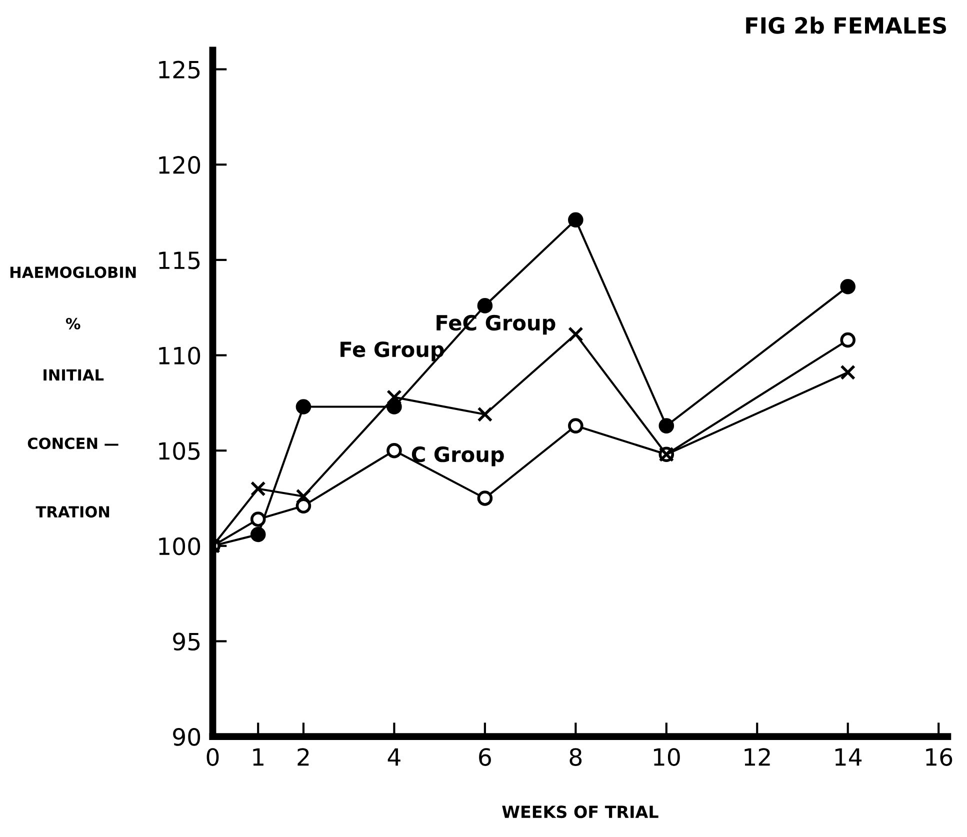 The image size is (967, 837). Describe the element at coordinates (186, 737) in the screenshot. I see `y-tick-label: 90` at that location.